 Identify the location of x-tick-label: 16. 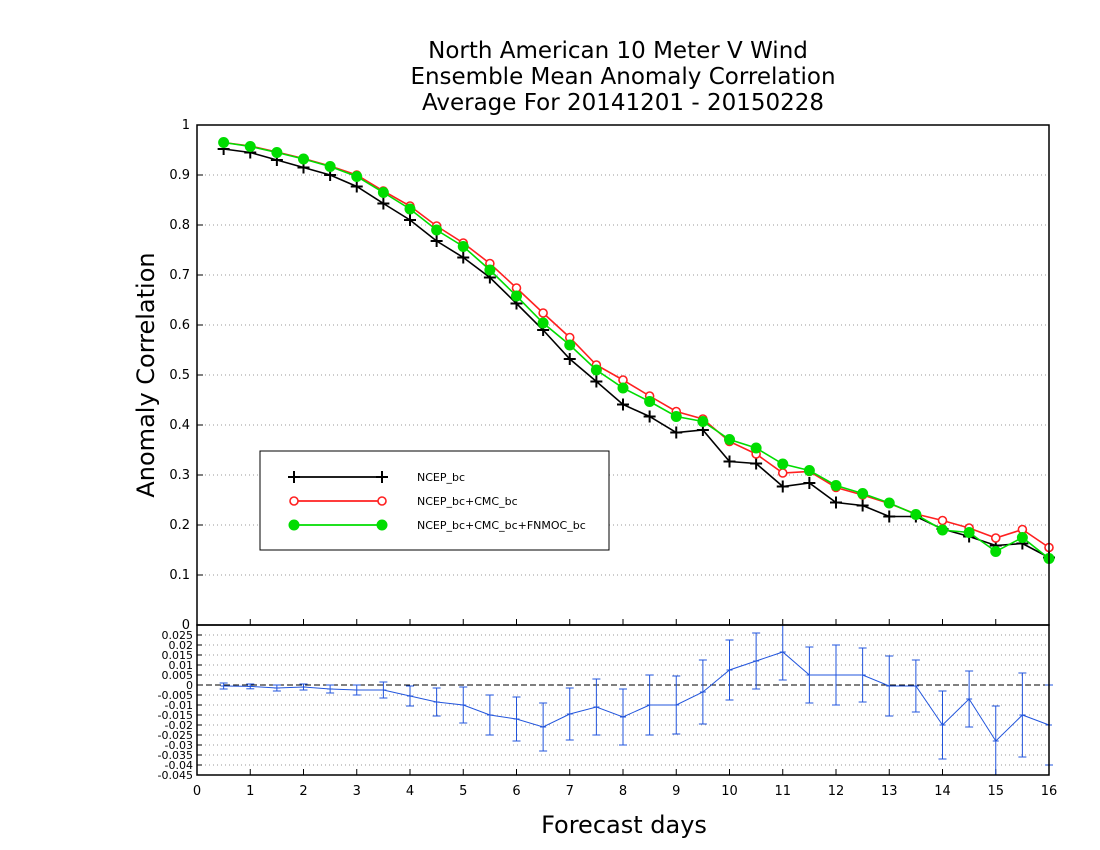
(1049, 791).